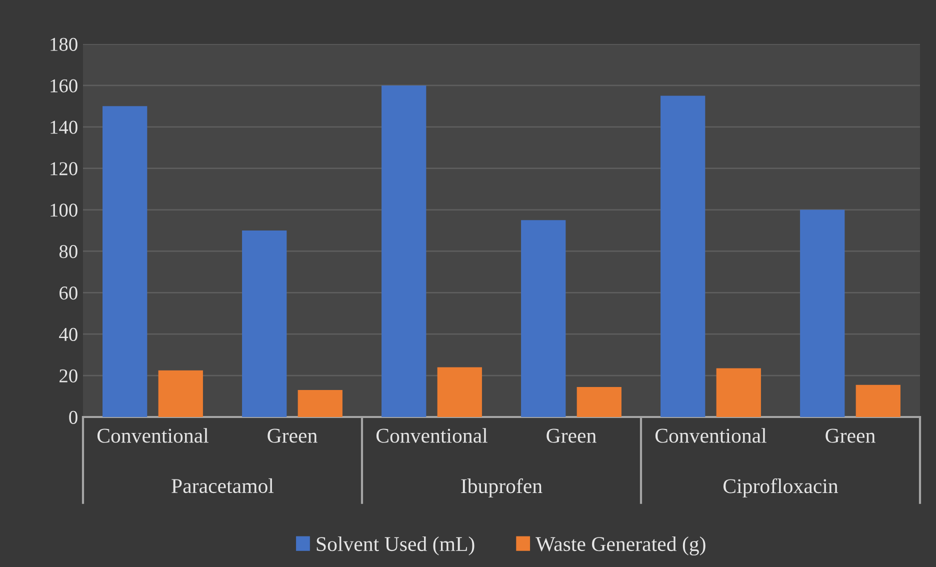  Describe the element at coordinates (64, 44) in the screenshot. I see `y-tick-label: 180` at that location.